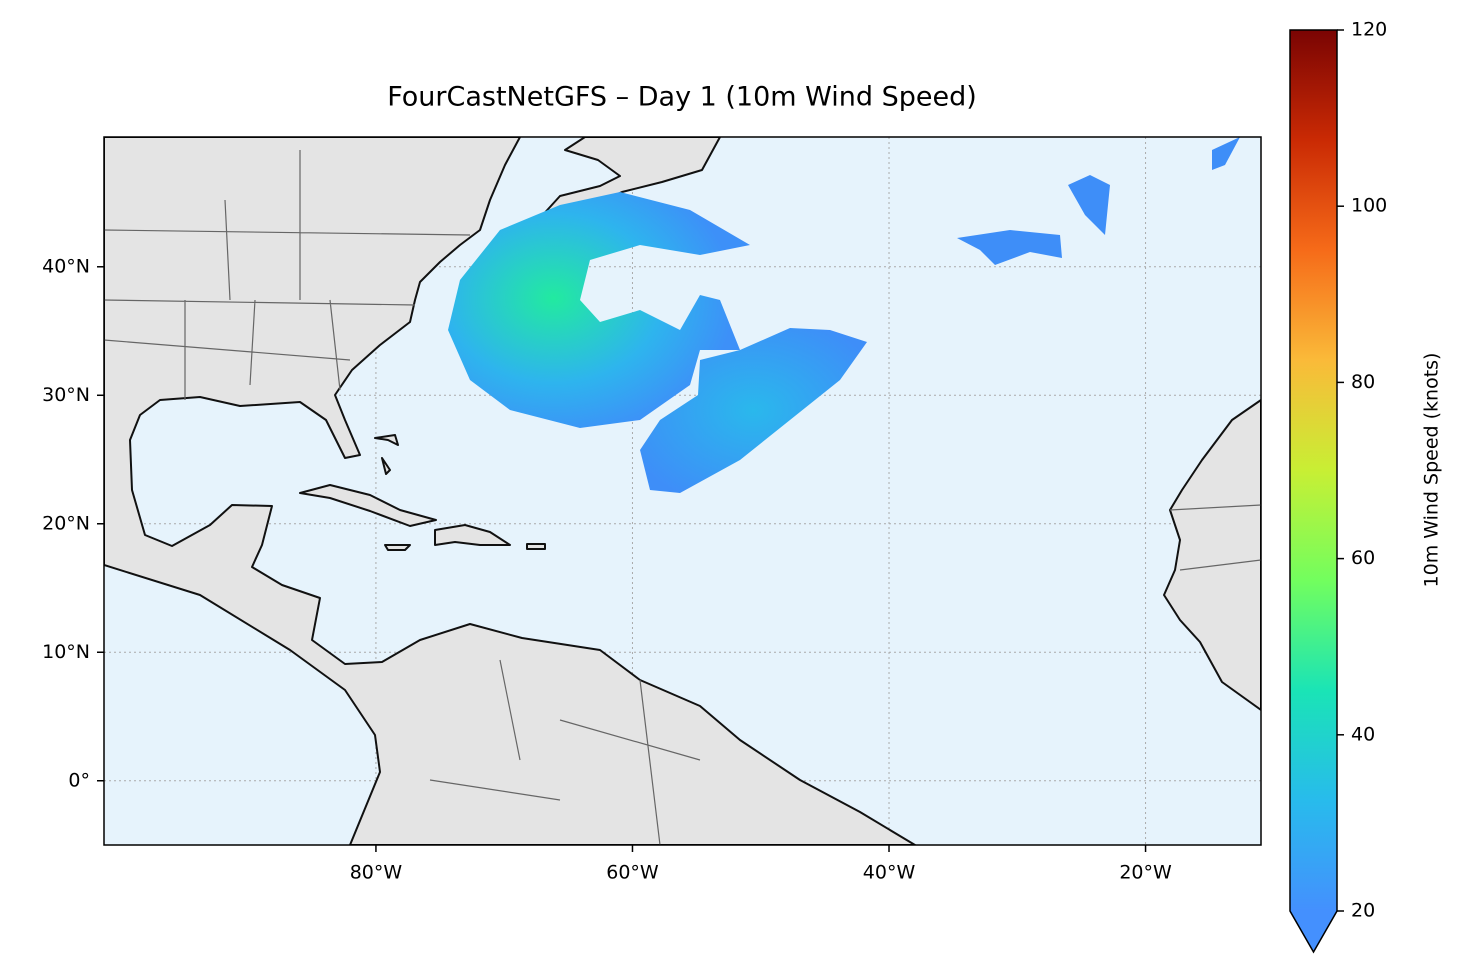 The width and height of the screenshot is (1467, 978). I want to click on y-tick-label: 0°, so click(79, 780).